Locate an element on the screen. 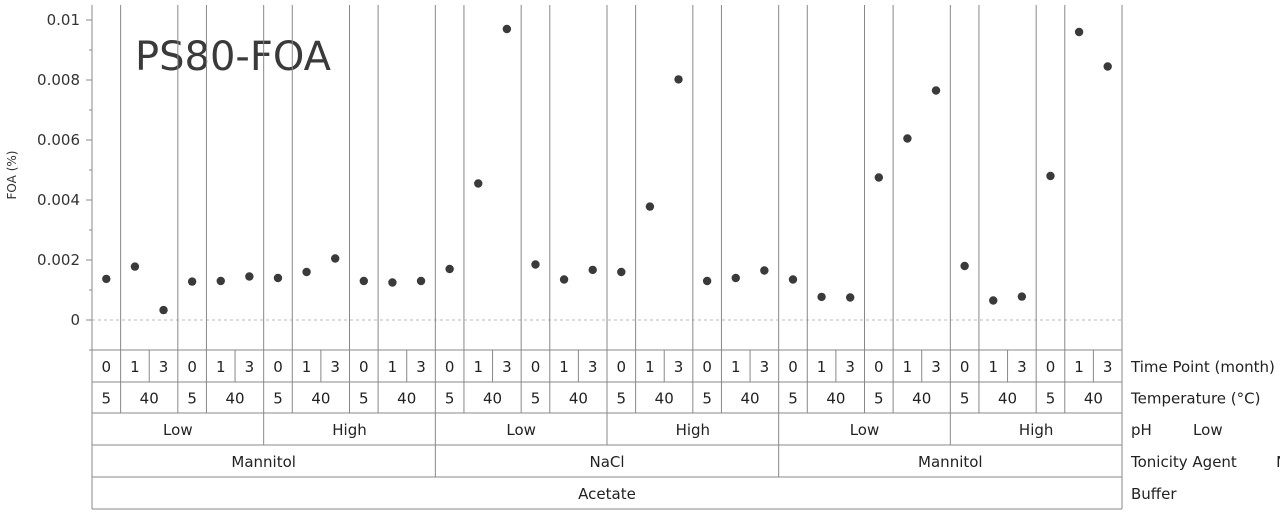  y-tick-label: 0 is located at coordinates (75, 320).